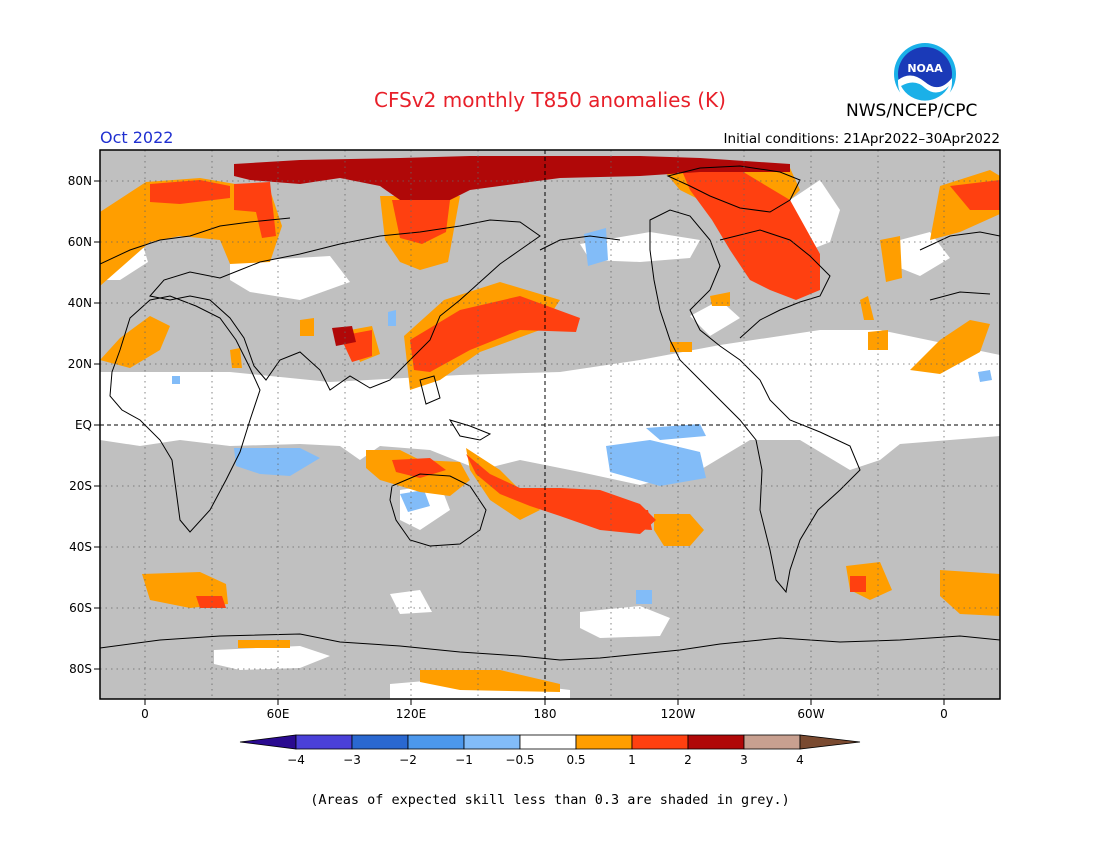 This screenshot has width=1100, height=850. What do you see at coordinates (575, 760) in the screenshot?
I see `legend-label: 0.5` at bounding box center [575, 760].